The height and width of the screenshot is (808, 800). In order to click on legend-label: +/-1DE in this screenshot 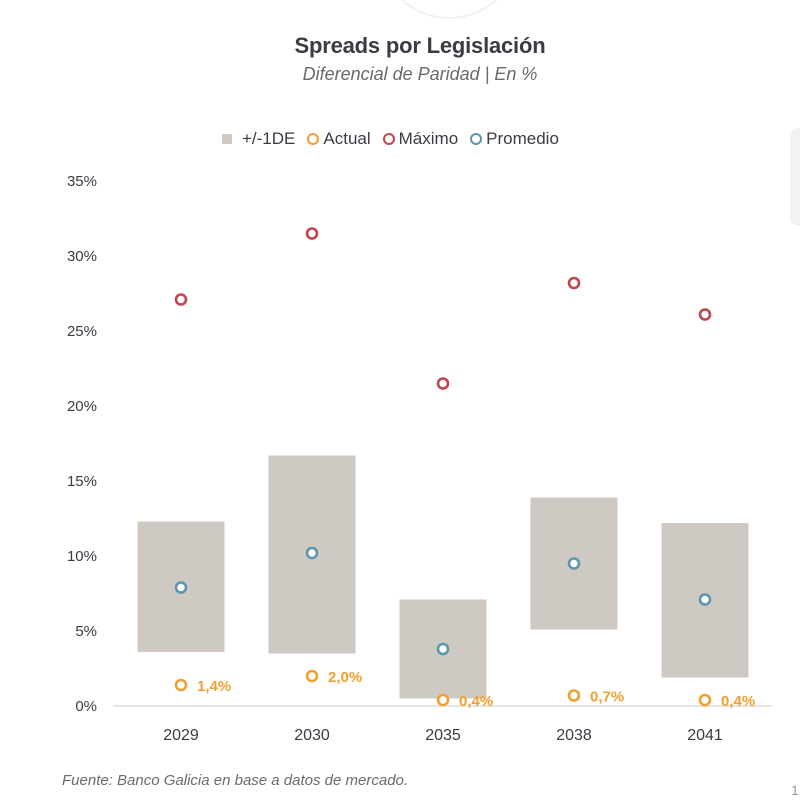, I will do `click(269, 138)`.